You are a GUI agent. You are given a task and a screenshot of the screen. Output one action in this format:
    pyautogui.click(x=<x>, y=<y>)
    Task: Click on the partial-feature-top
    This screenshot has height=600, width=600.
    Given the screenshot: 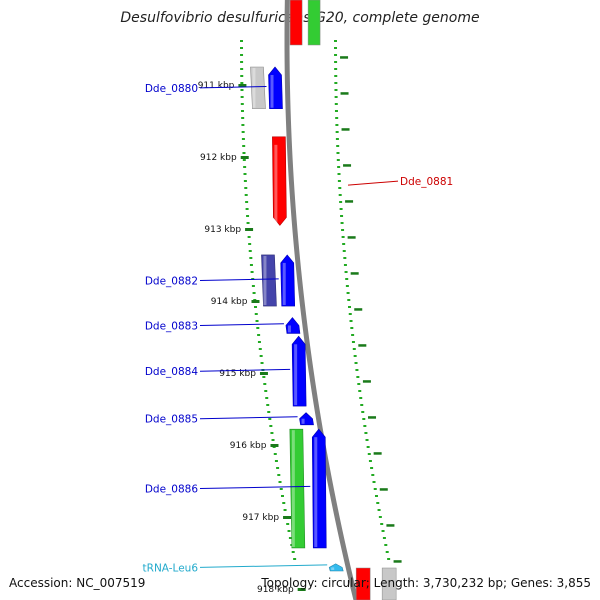 What is the action you would take?
    pyautogui.click(x=296, y=23)
    